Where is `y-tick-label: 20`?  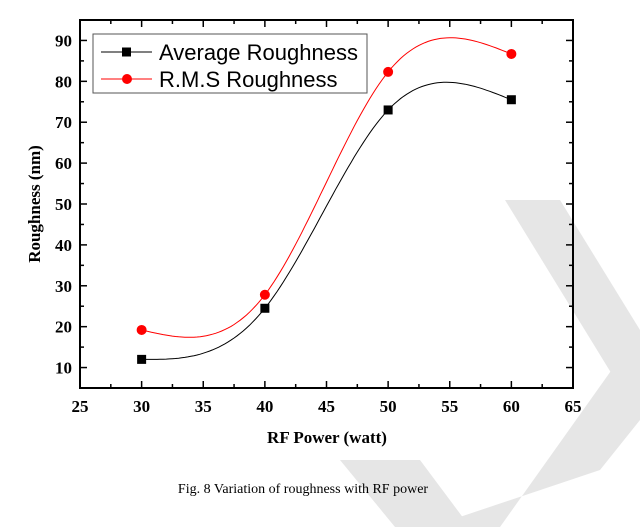
y-tick-label: 20 is located at coordinates (63, 327).